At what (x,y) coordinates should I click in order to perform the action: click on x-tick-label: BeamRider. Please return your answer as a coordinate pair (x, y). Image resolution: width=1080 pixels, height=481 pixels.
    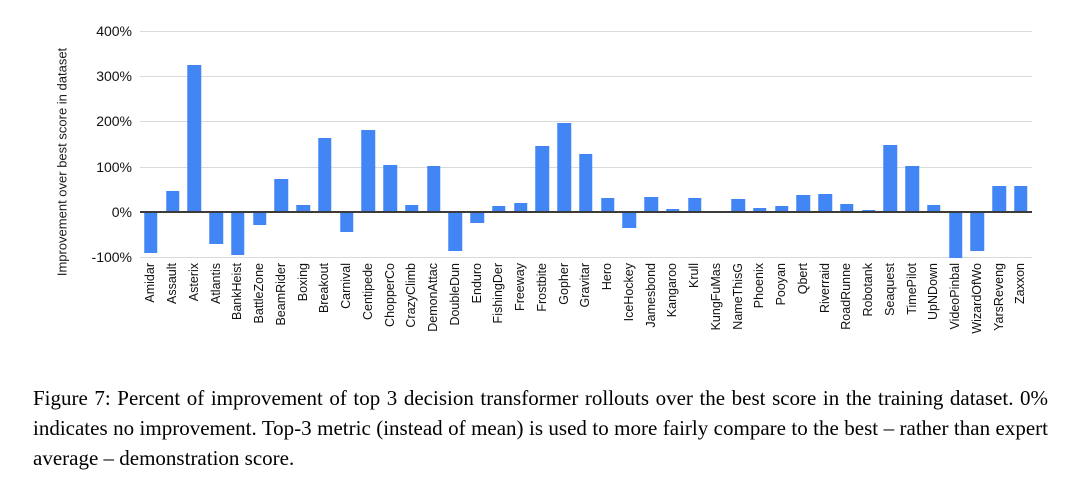
    Looking at the image, I should click on (280, 294).